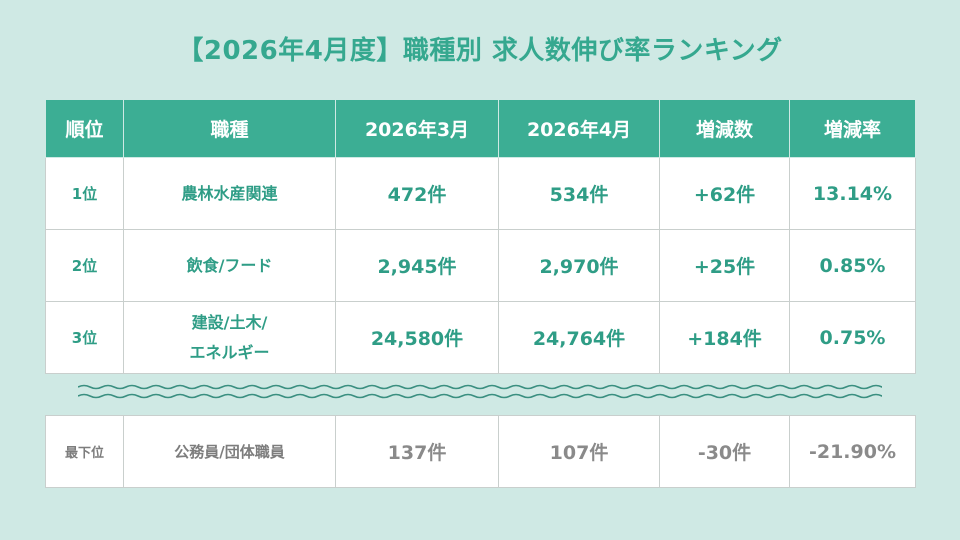 The width and height of the screenshot is (960, 540). I want to click on march-cell: 24,580件, so click(417, 337).